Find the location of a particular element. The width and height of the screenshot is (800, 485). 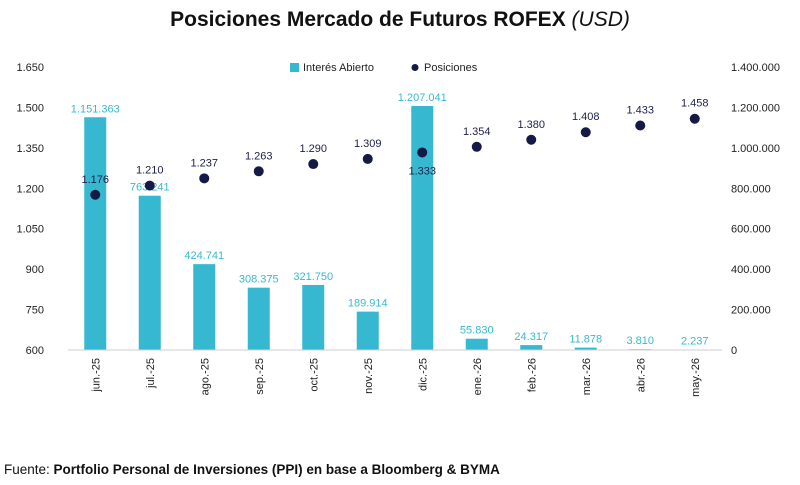

source-label: Fuente: is located at coordinates (27, 469).